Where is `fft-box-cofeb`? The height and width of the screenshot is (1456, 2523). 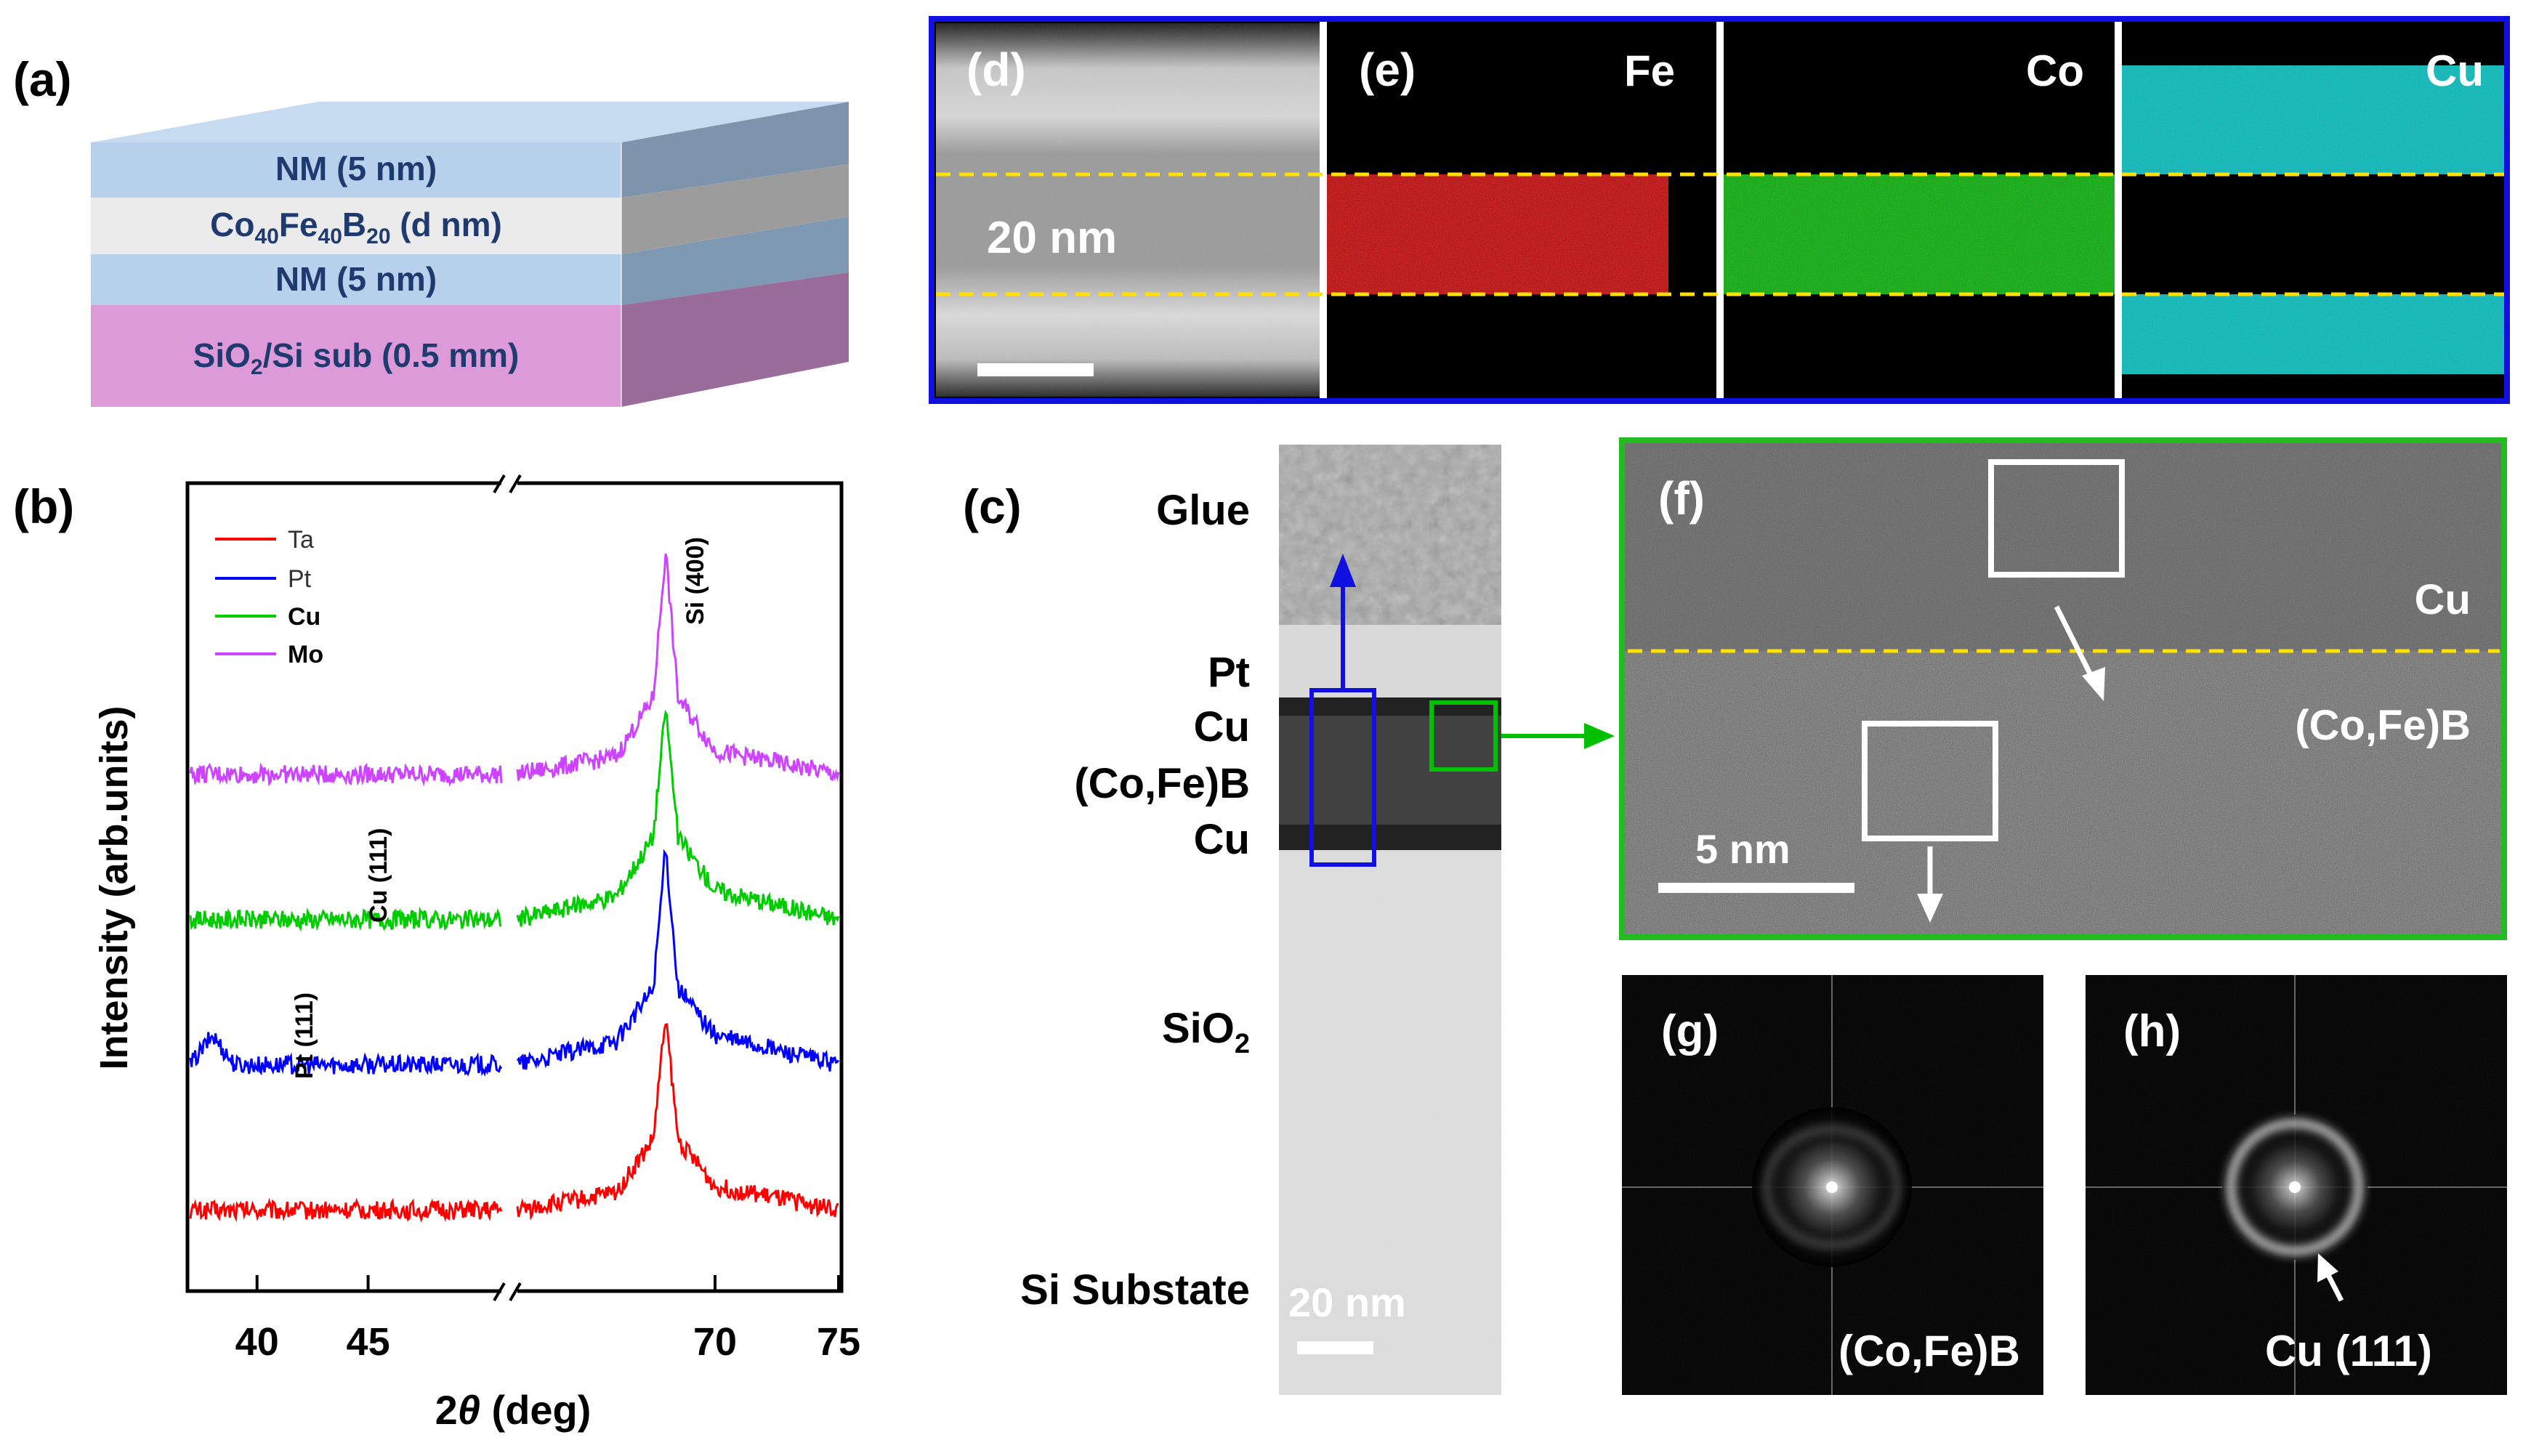
fft-box-cofeb is located at coordinates (1930, 781).